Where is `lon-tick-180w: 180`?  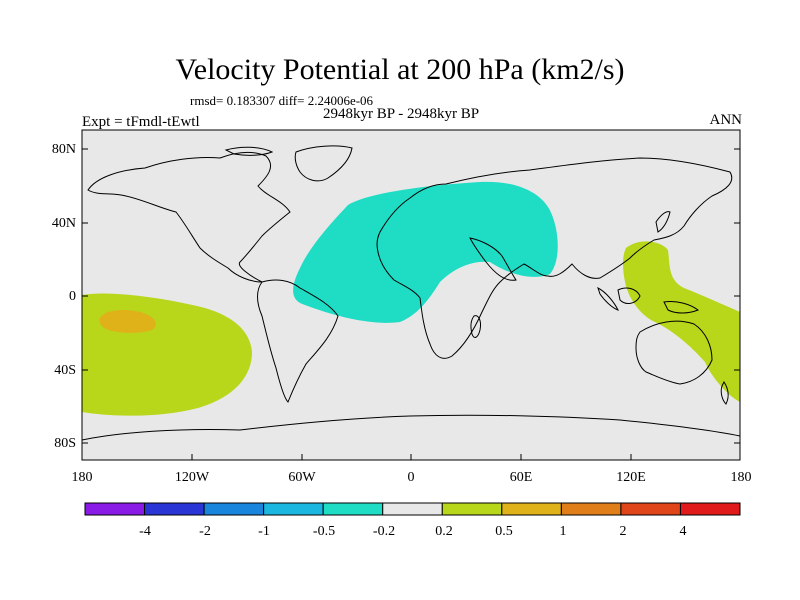
lon-tick-180w: 180 is located at coordinates (82, 477).